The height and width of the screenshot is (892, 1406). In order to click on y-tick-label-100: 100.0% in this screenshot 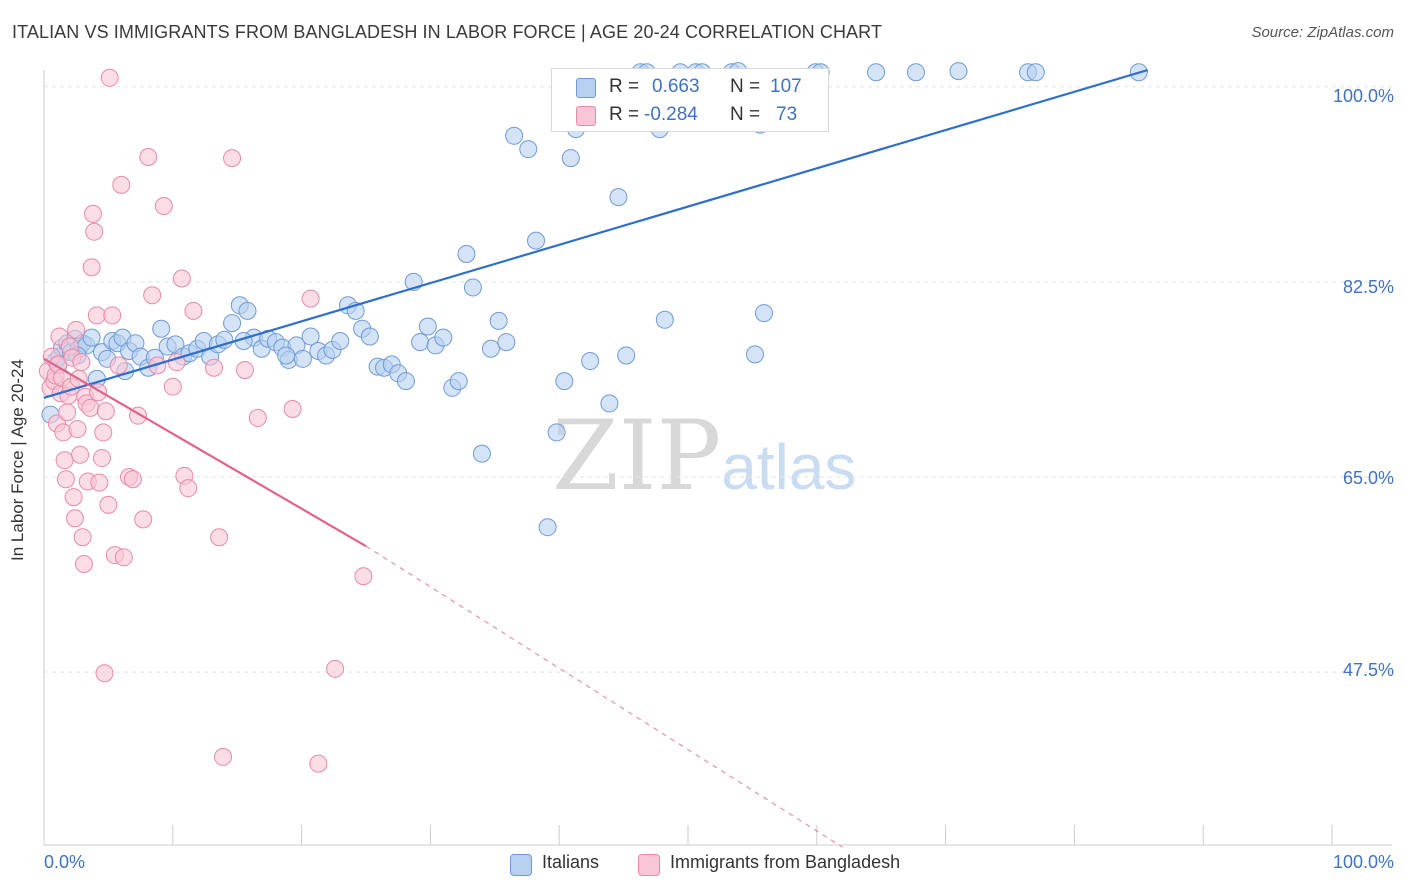, I will do `click(1363, 96)`.